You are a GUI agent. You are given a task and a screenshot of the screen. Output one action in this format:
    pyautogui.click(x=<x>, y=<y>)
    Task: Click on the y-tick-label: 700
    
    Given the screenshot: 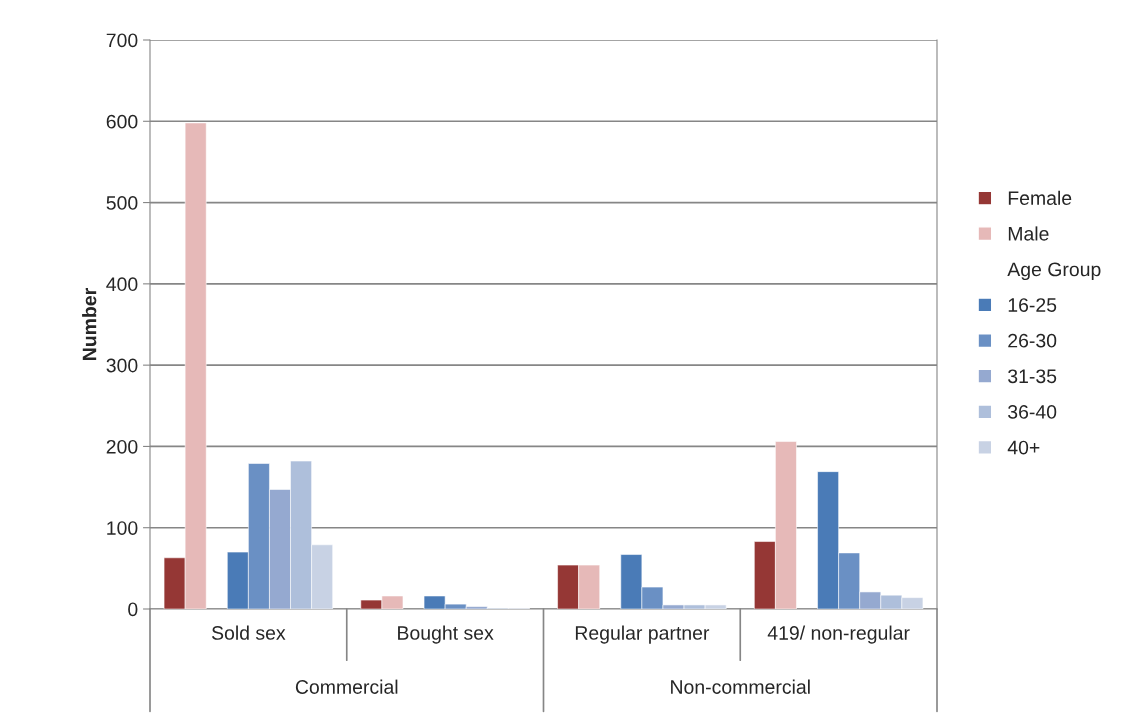 What is the action you would take?
    pyautogui.click(x=122, y=40)
    